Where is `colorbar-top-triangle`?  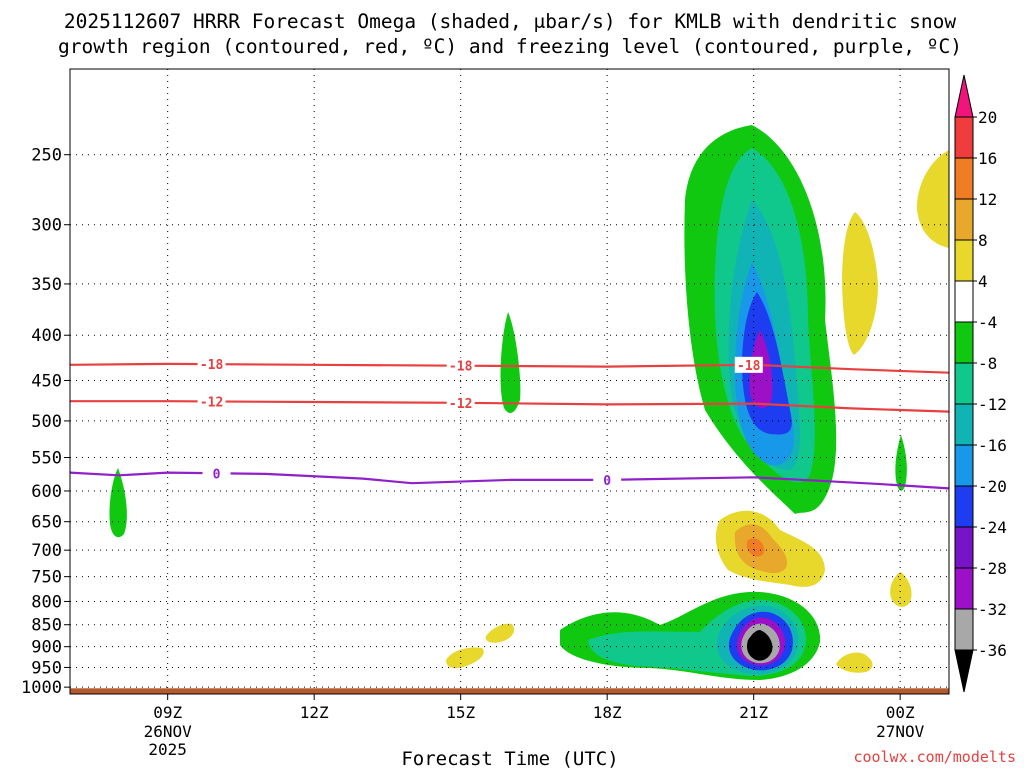 colorbar-top-triangle is located at coordinates (964, 96).